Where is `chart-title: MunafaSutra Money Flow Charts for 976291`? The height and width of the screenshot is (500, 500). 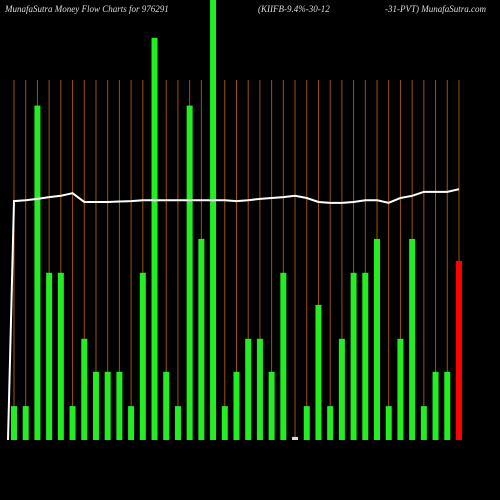 chart-title: MunafaSutra Money Flow Charts for 976291 is located at coordinates (86, 9).